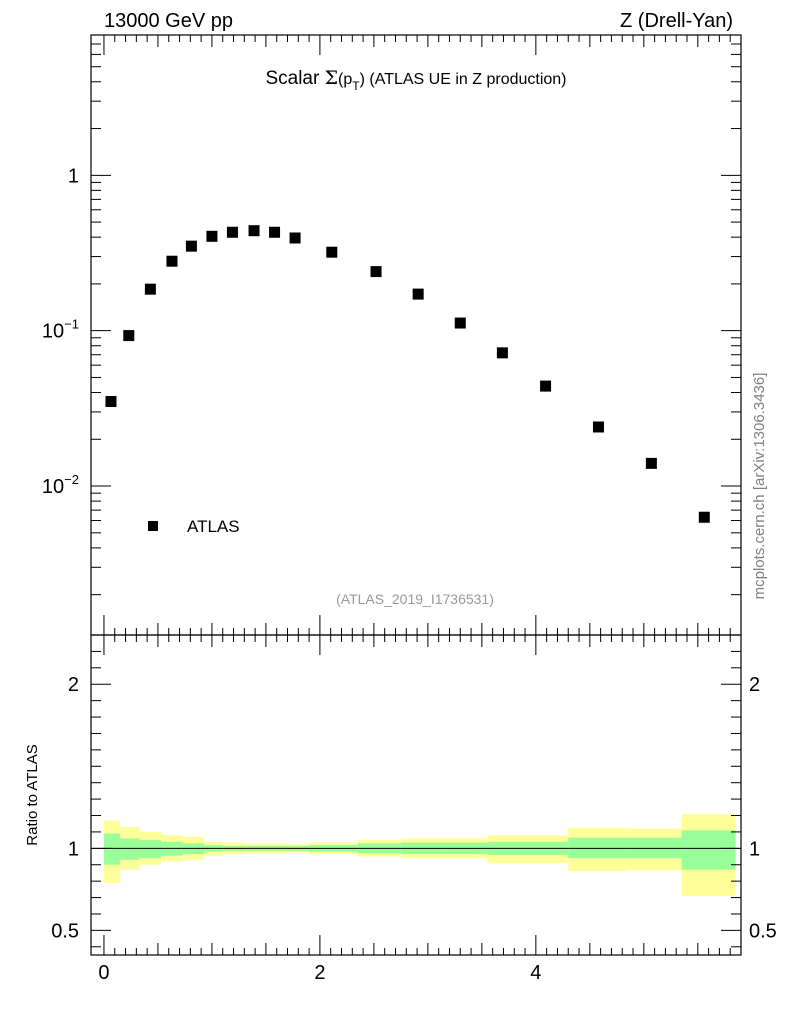  Describe the element at coordinates (71, 479) in the screenshot. I see `ytick-exponent: −2` at that location.